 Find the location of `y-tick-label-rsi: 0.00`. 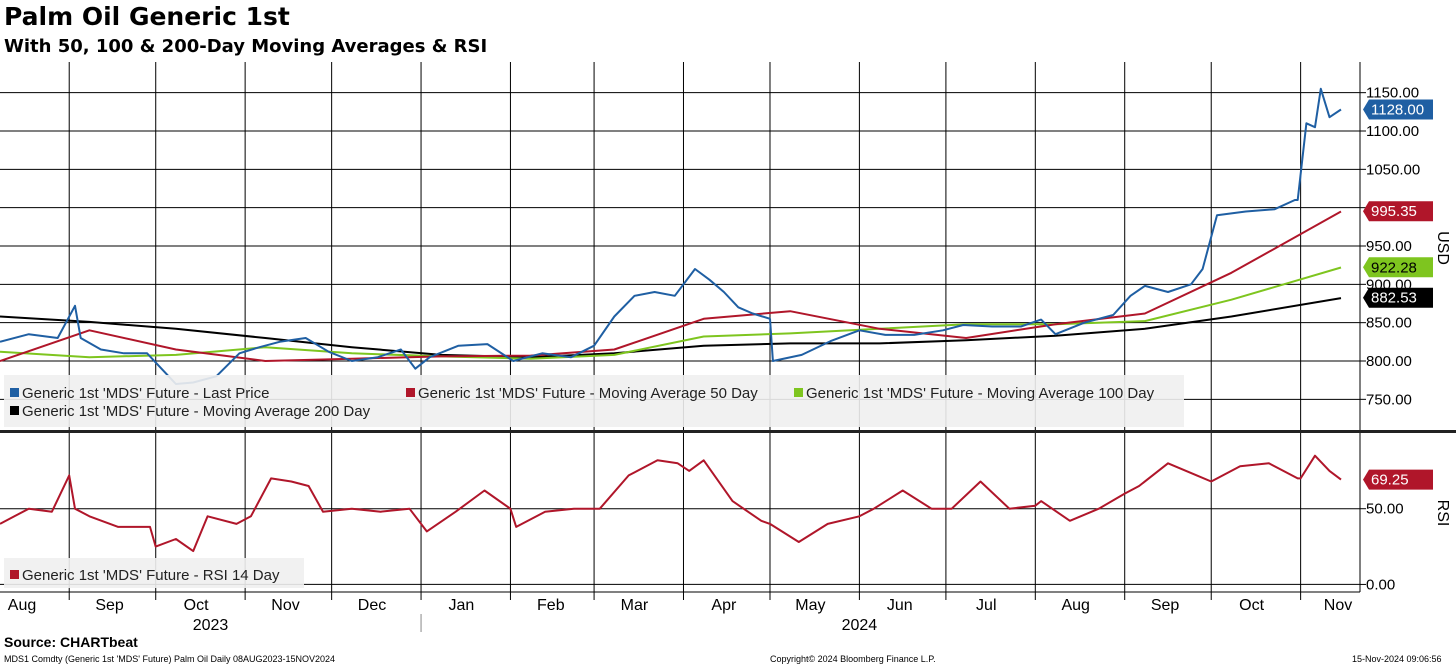

y-tick-label-rsi: 0.00 is located at coordinates (1380, 584).